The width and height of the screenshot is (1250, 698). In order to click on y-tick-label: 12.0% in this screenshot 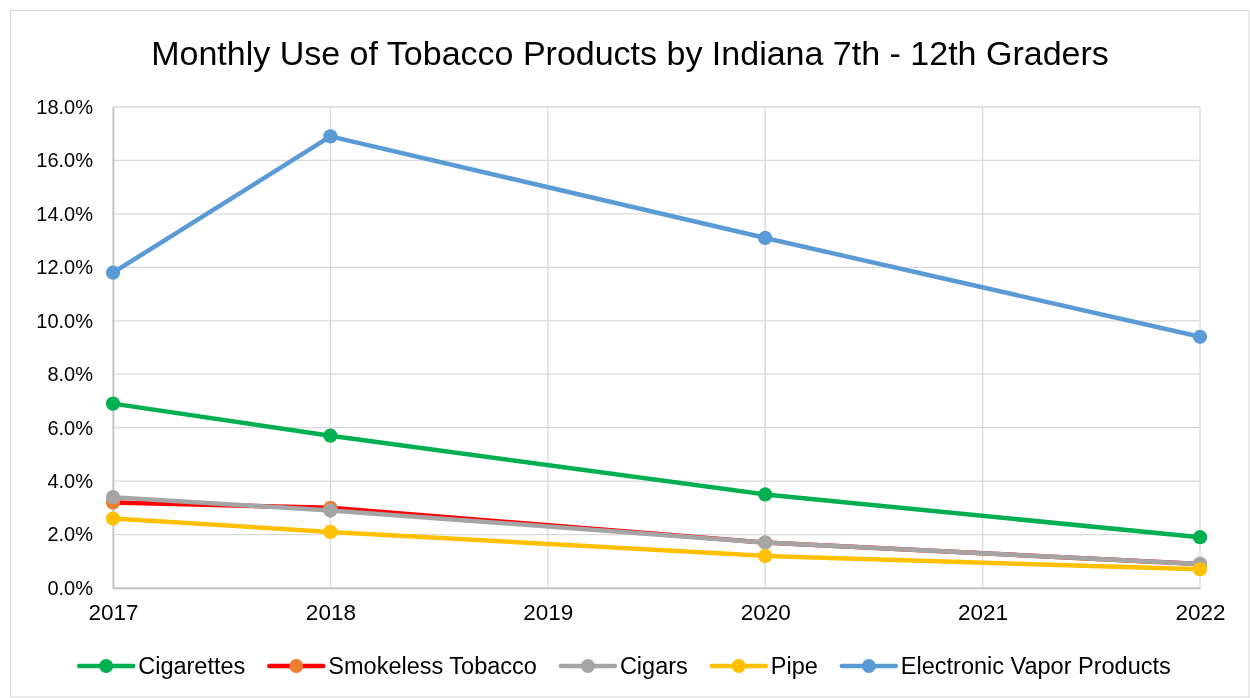, I will do `click(65, 267)`.